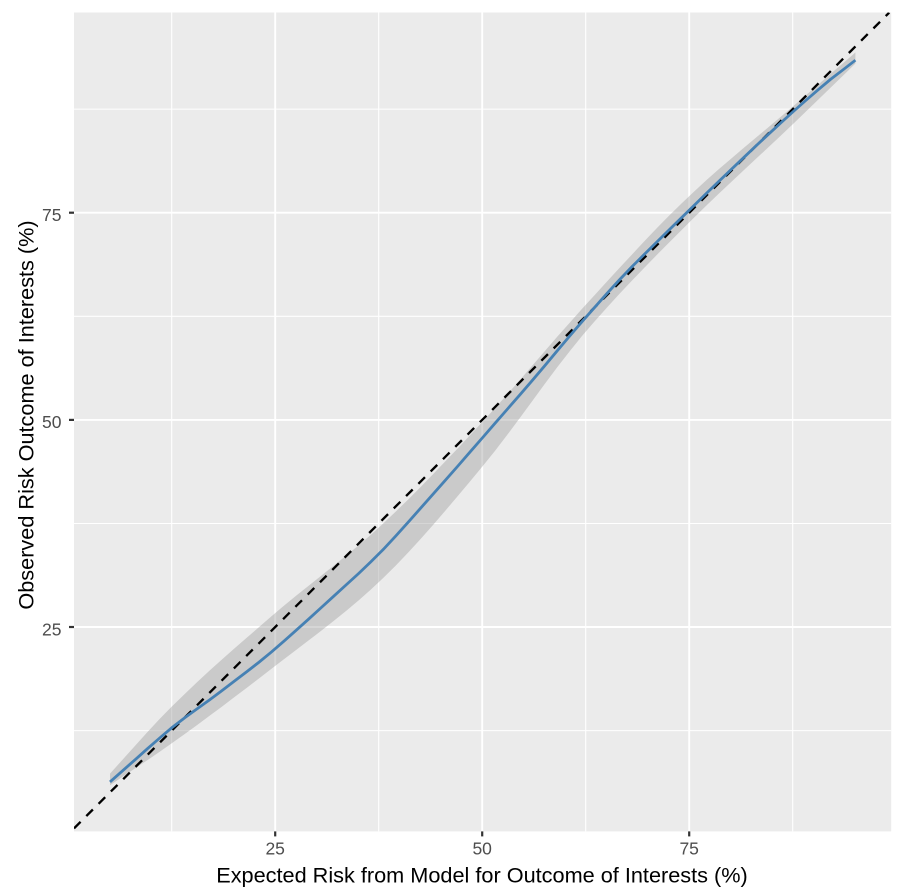 This screenshot has width=904, height=894. I want to click on svg-text:Observed Risk Outcome of Inter: Observed Risk Outcome of Interests (%), so click(26, 414).